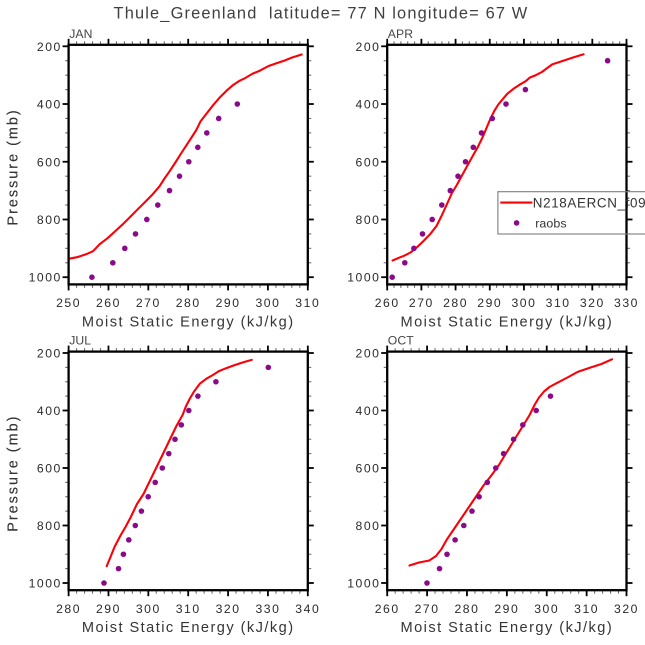 This screenshot has height=645, width=645. I want to click on svg-text: N218AERCN_f09, so click(589, 202).